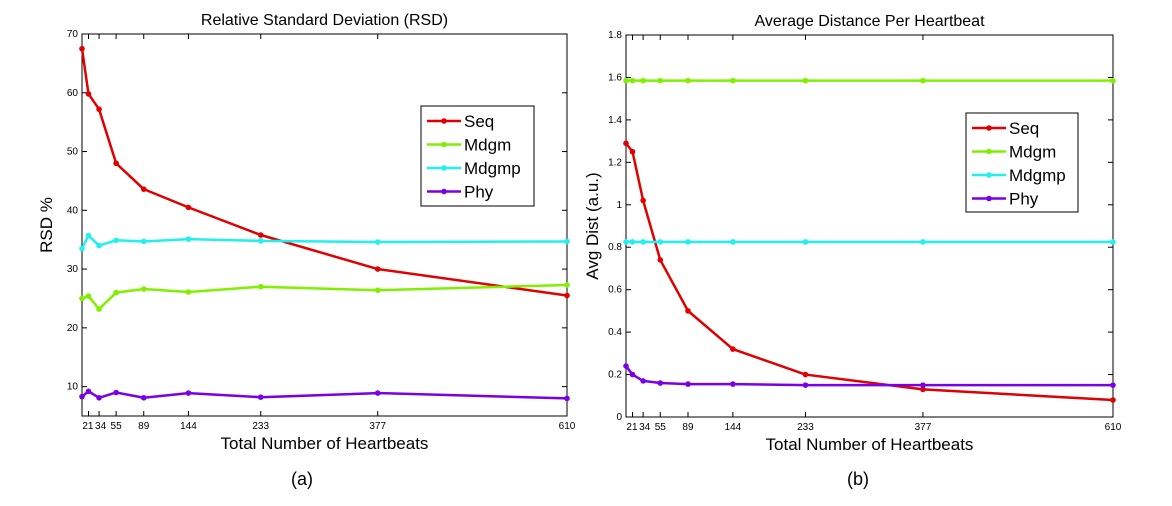 The height and width of the screenshot is (506, 1172). I want to click on y-tick-label: 0.8, so click(615, 247).